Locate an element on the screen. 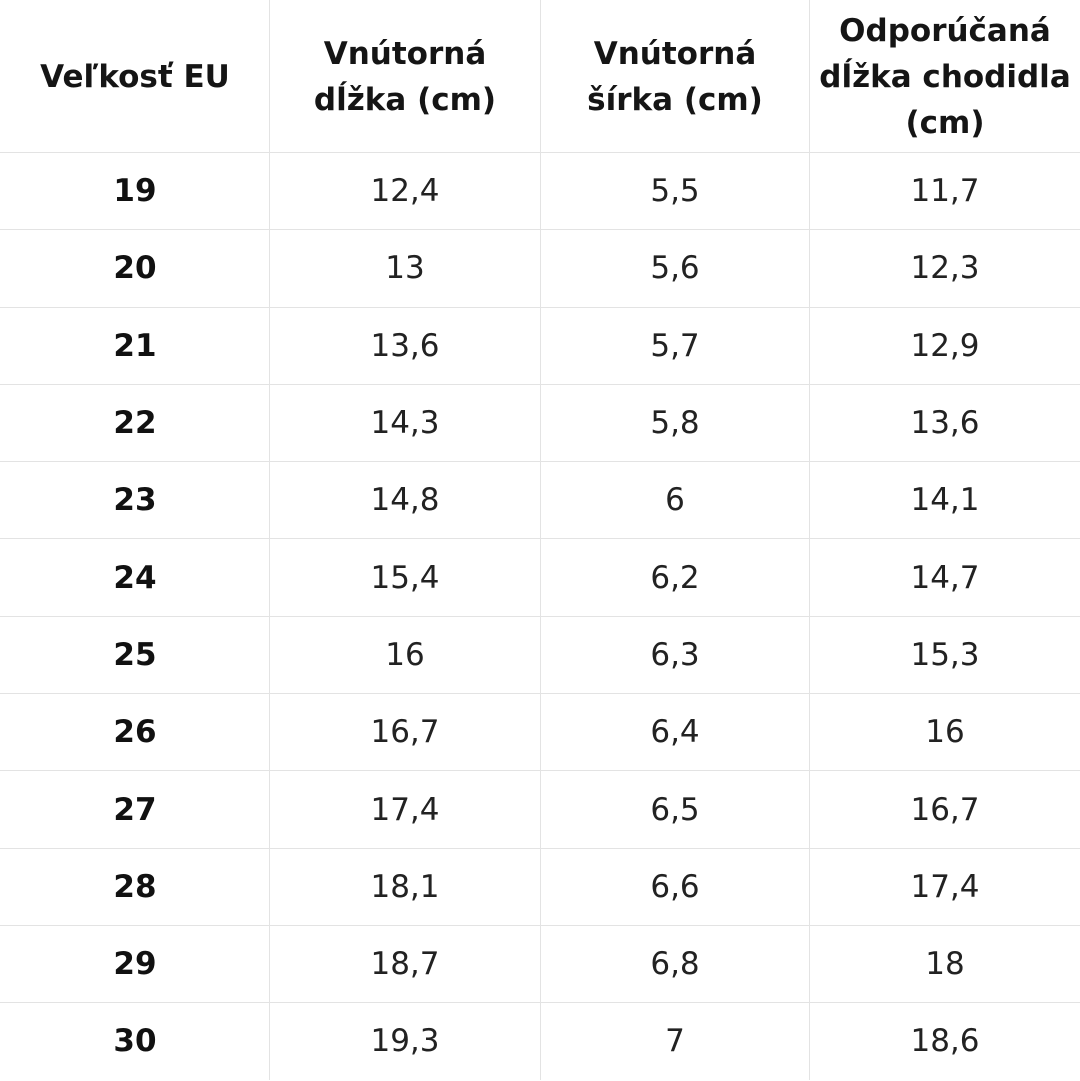  inner-length-cell: 19,3 is located at coordinates (405, 1041).